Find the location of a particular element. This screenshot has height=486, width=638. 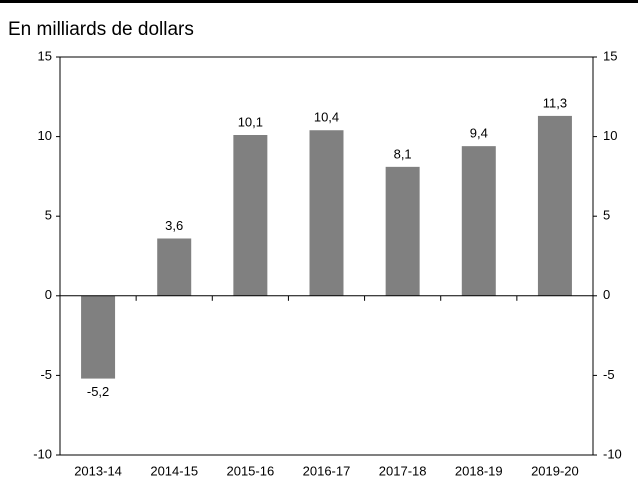

value-label: 10,4 is located at coordinates (326, 117).